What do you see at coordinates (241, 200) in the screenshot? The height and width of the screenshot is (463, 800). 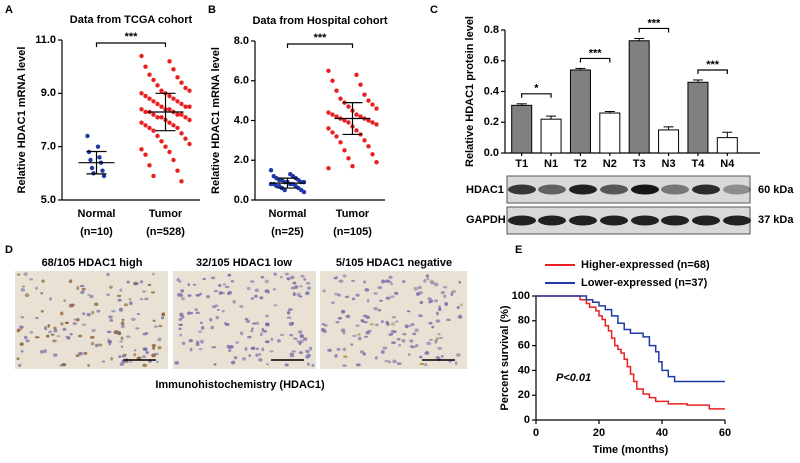 I see `y-tick-label: 0.0` at bounding box center [241, 200].